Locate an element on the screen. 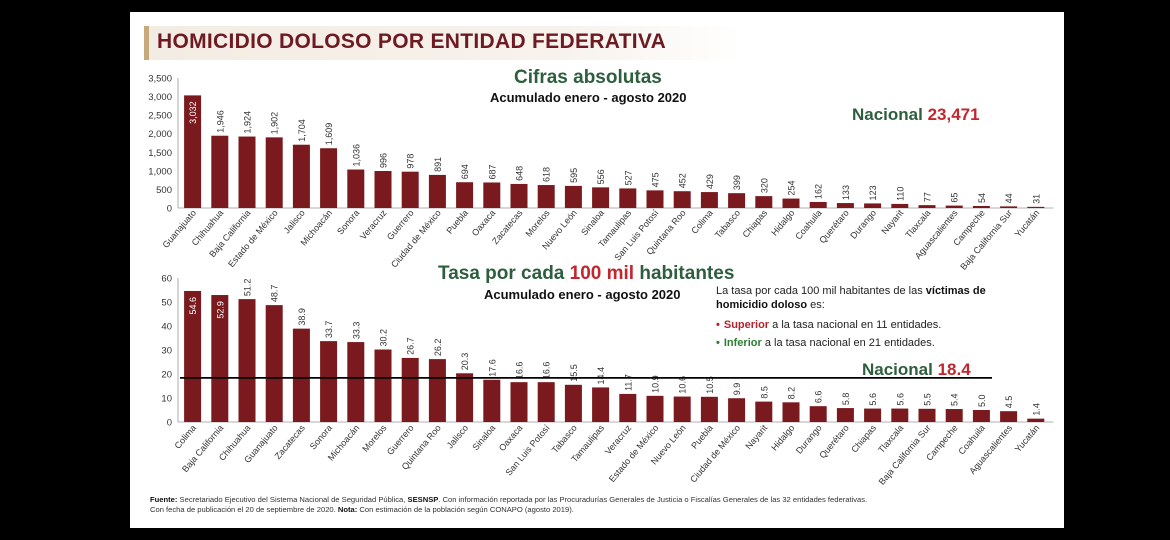 The width and height of the screenshot is (1170, 540). chart2-value-label: 5.6 is located at coordinates (900, 399).